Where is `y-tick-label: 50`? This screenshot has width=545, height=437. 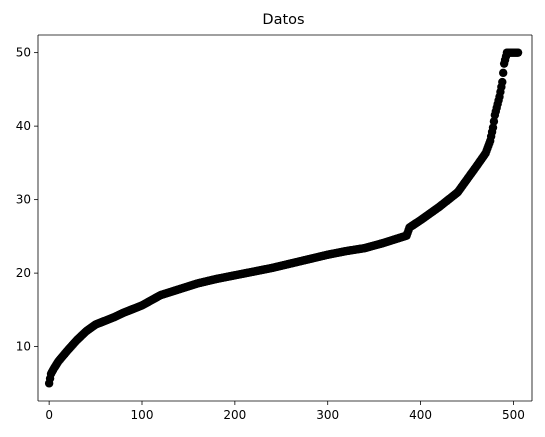 y-tick-label: 50 is located at coordinates (23, 53).